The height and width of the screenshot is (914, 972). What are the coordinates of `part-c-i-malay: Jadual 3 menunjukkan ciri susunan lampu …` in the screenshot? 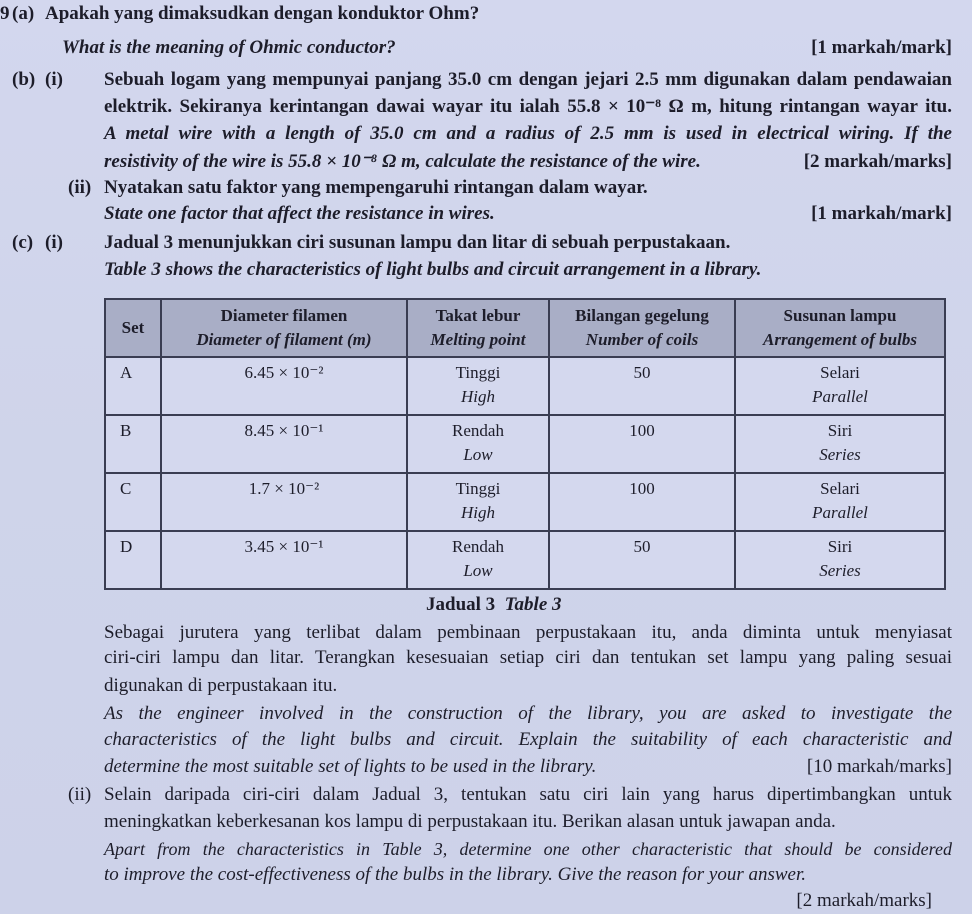 It's located at (417, 242).